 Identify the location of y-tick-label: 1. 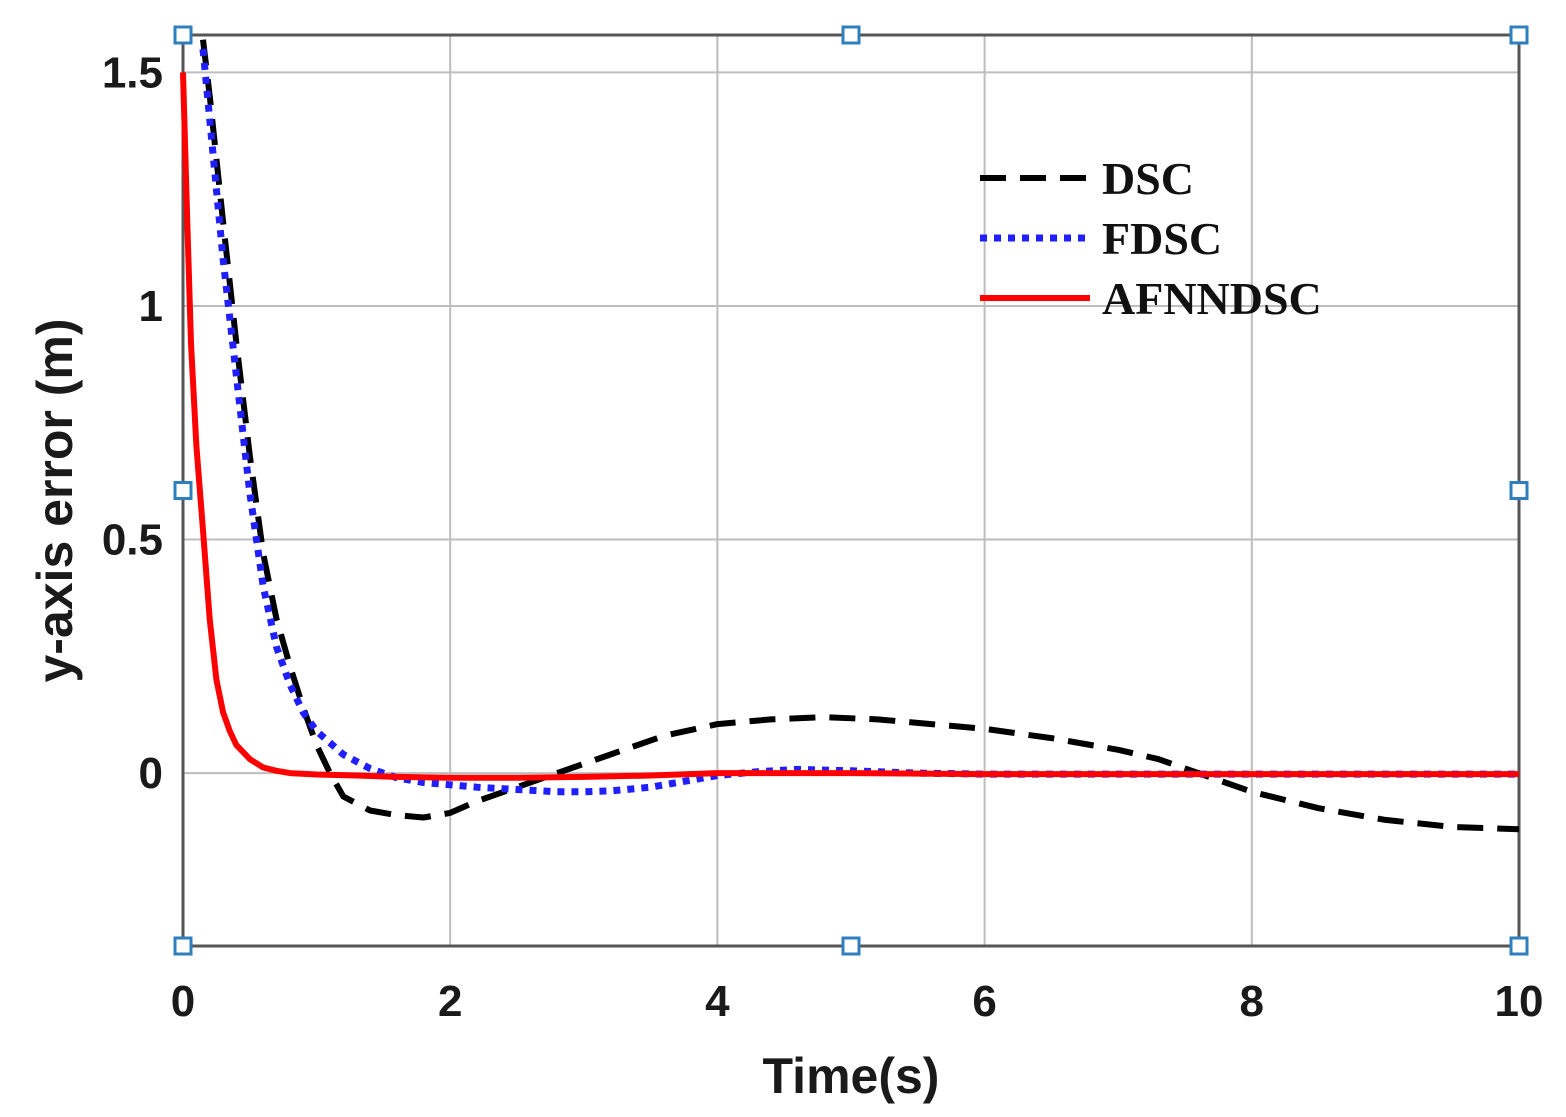
(151, 306).